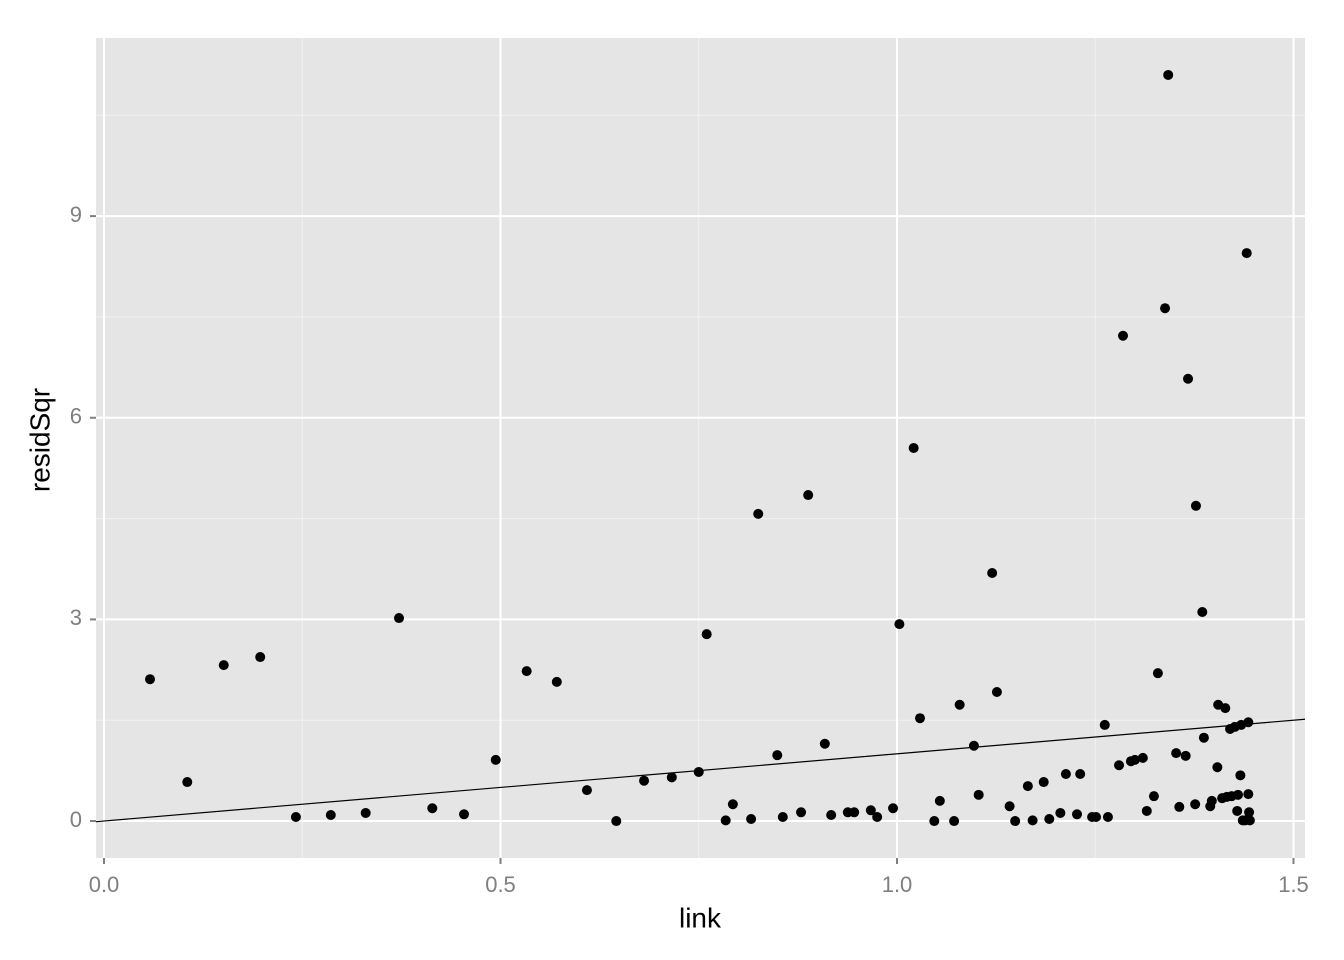 The image size is (1344, 960). Describe the element at coordinates (76, 617) in the screenshot. I see `y-tick-label: 3` at that location.